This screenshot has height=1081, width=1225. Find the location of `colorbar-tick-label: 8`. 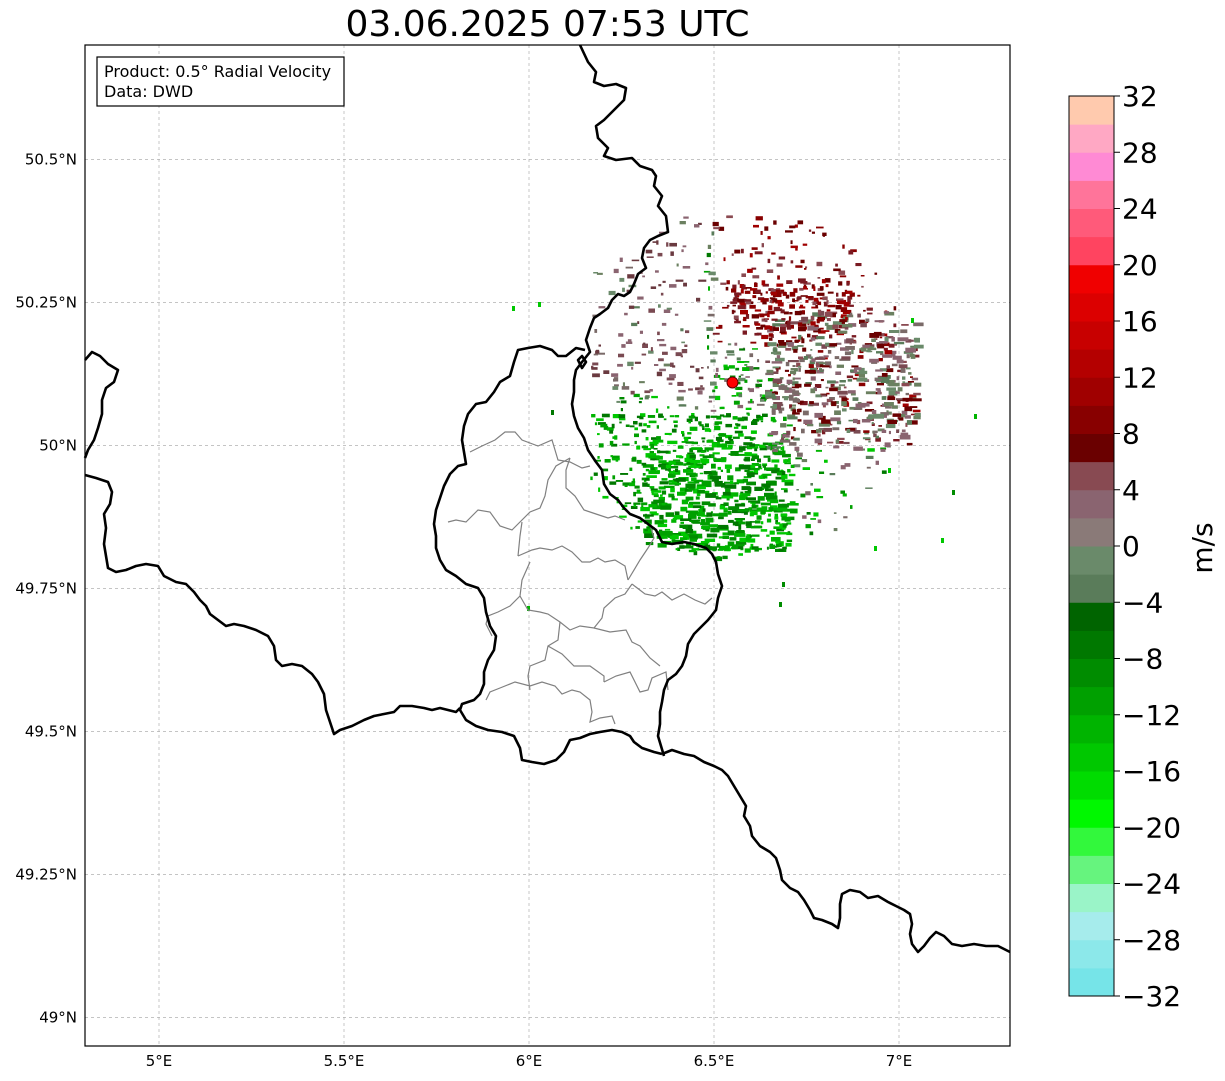

colorbar-tick-label: 8 is located at coordinates (1131, 434).